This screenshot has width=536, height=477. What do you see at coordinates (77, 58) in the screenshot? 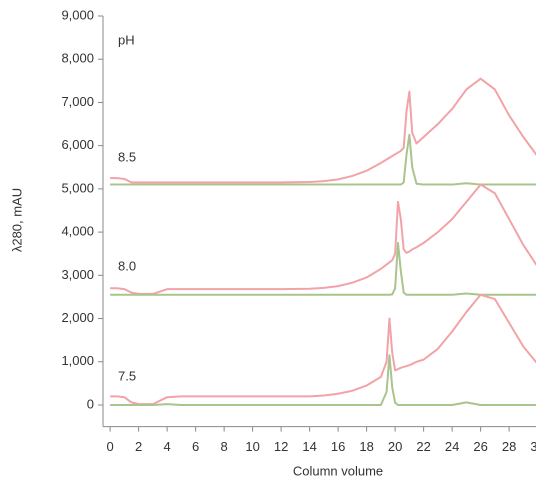
I see `y-tick-label: 8,000` at bounding box center [77, 58].